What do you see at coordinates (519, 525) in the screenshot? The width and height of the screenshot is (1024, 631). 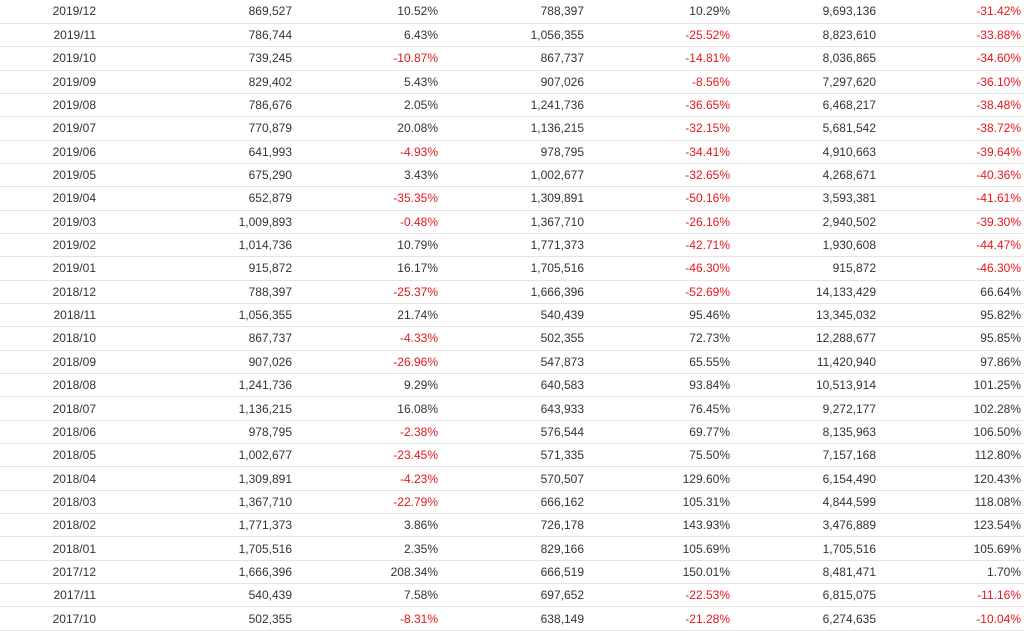 I see `prior-year-value-cell: 726,178` at bounding box center [519, 525].